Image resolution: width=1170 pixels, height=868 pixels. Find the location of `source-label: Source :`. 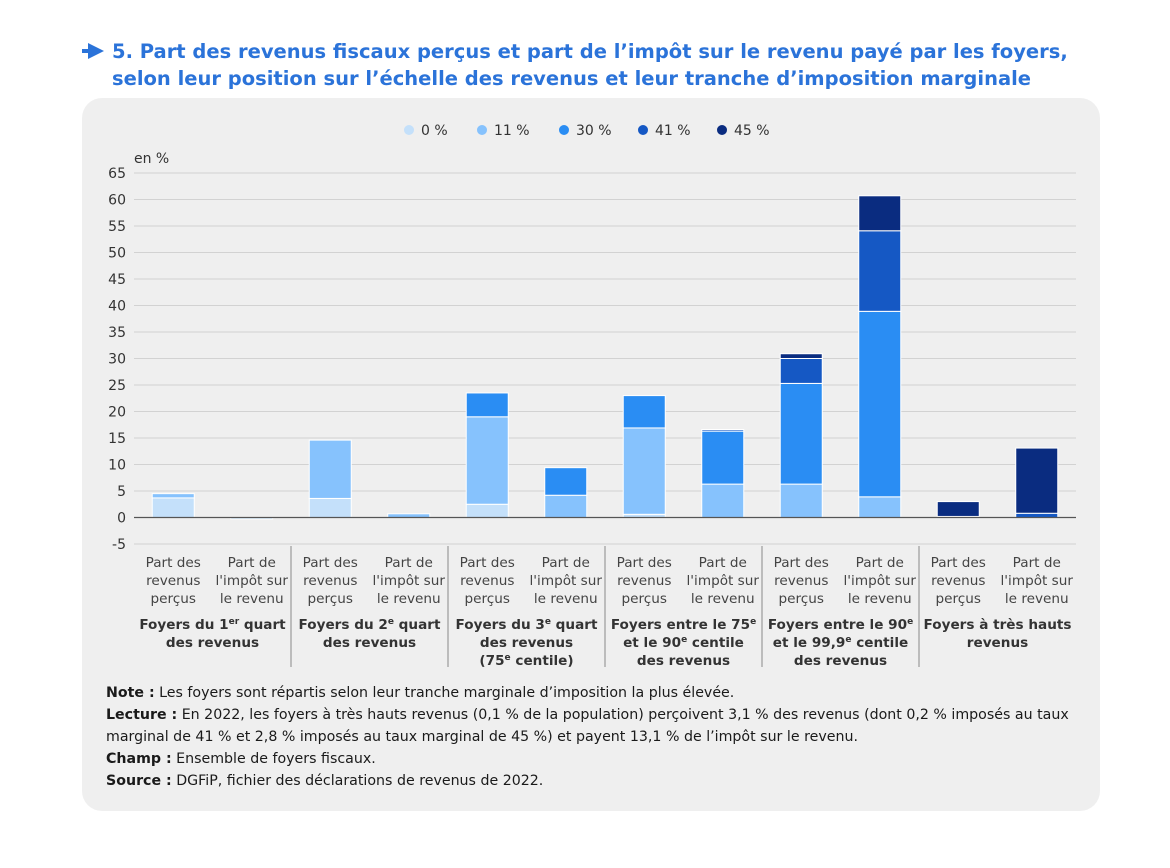

source-label: Source : is located at coordinates (139, 781).